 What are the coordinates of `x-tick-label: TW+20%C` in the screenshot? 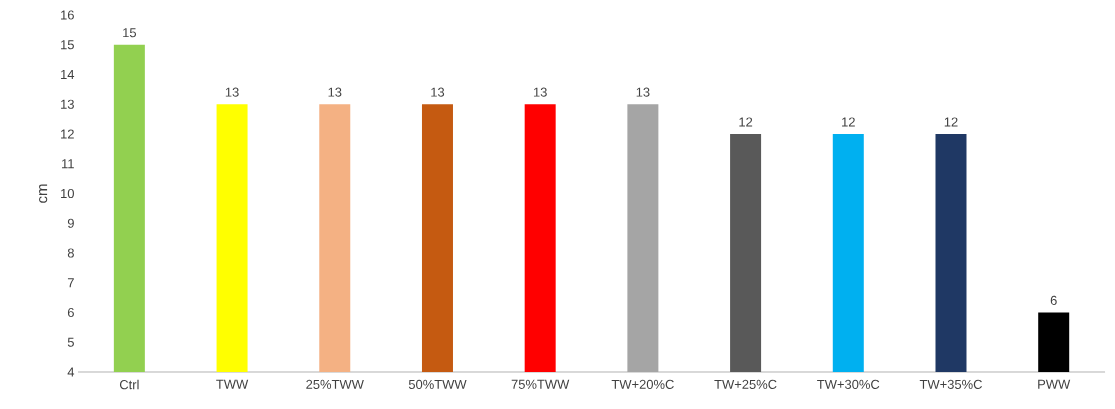 It's located at (642, 384).